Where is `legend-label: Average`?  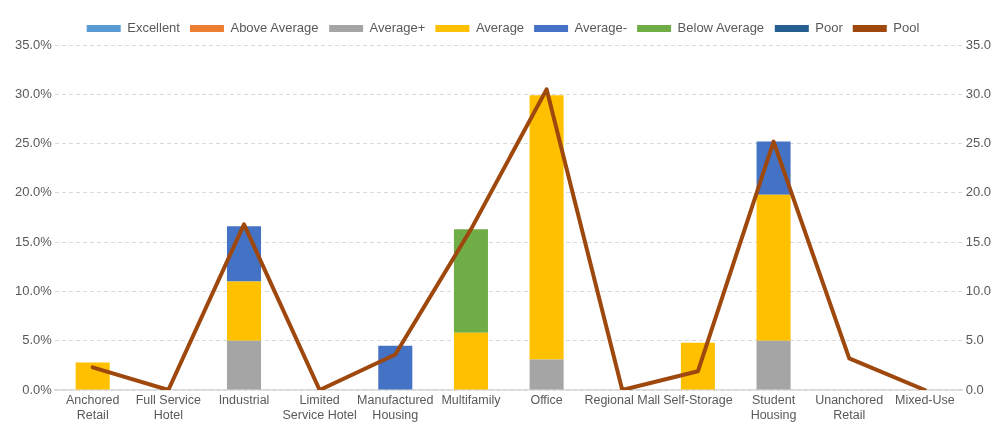
legend-label: Average is located at coordinates (500, 28).